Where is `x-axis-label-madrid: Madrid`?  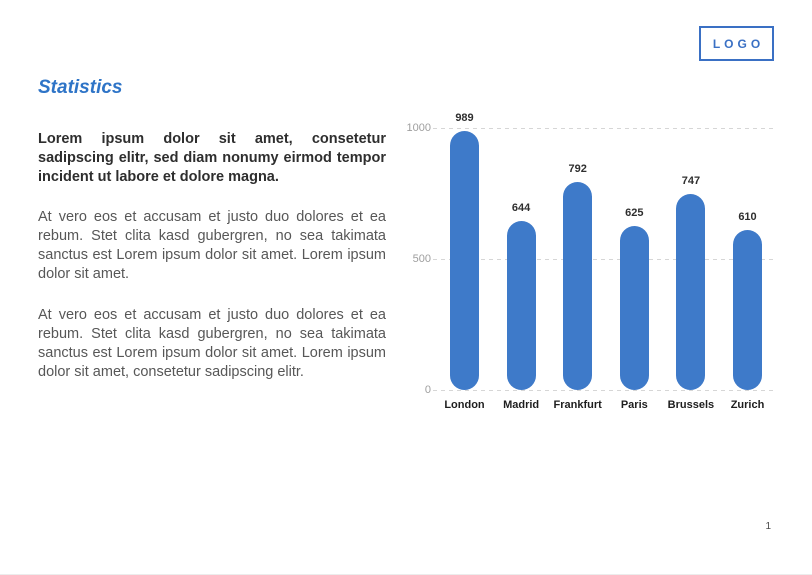 x-axis-label-madrid: Madrid is located at coordinates (521, 405).